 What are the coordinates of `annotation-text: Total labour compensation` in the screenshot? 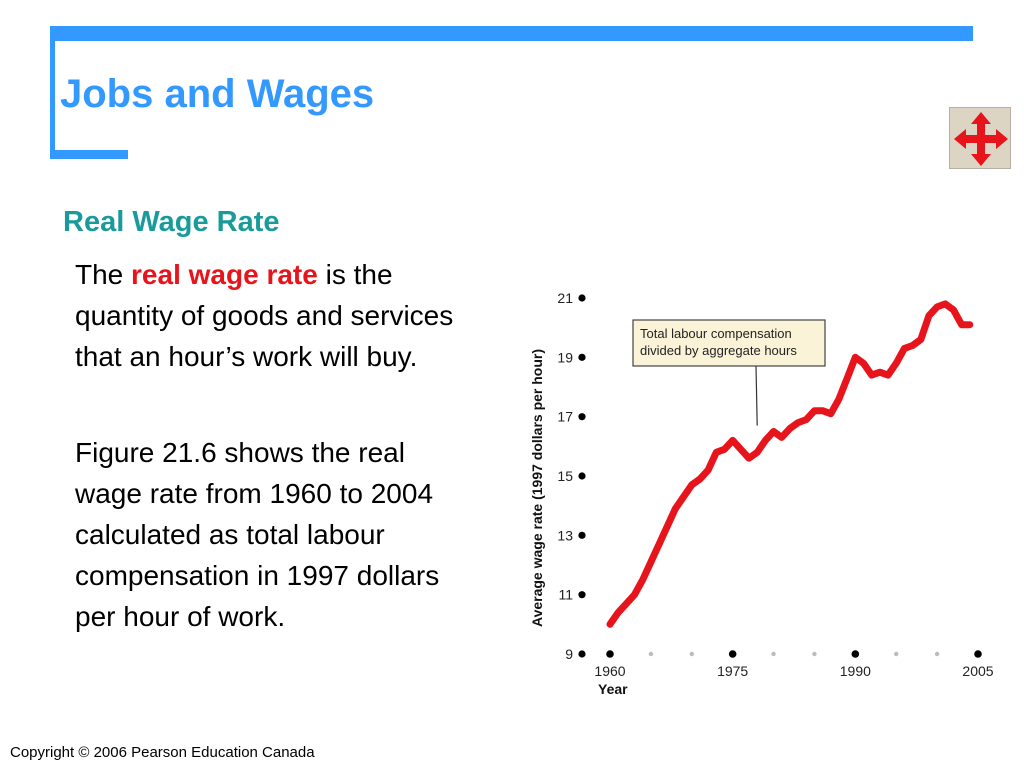 It's located at (716, 333).